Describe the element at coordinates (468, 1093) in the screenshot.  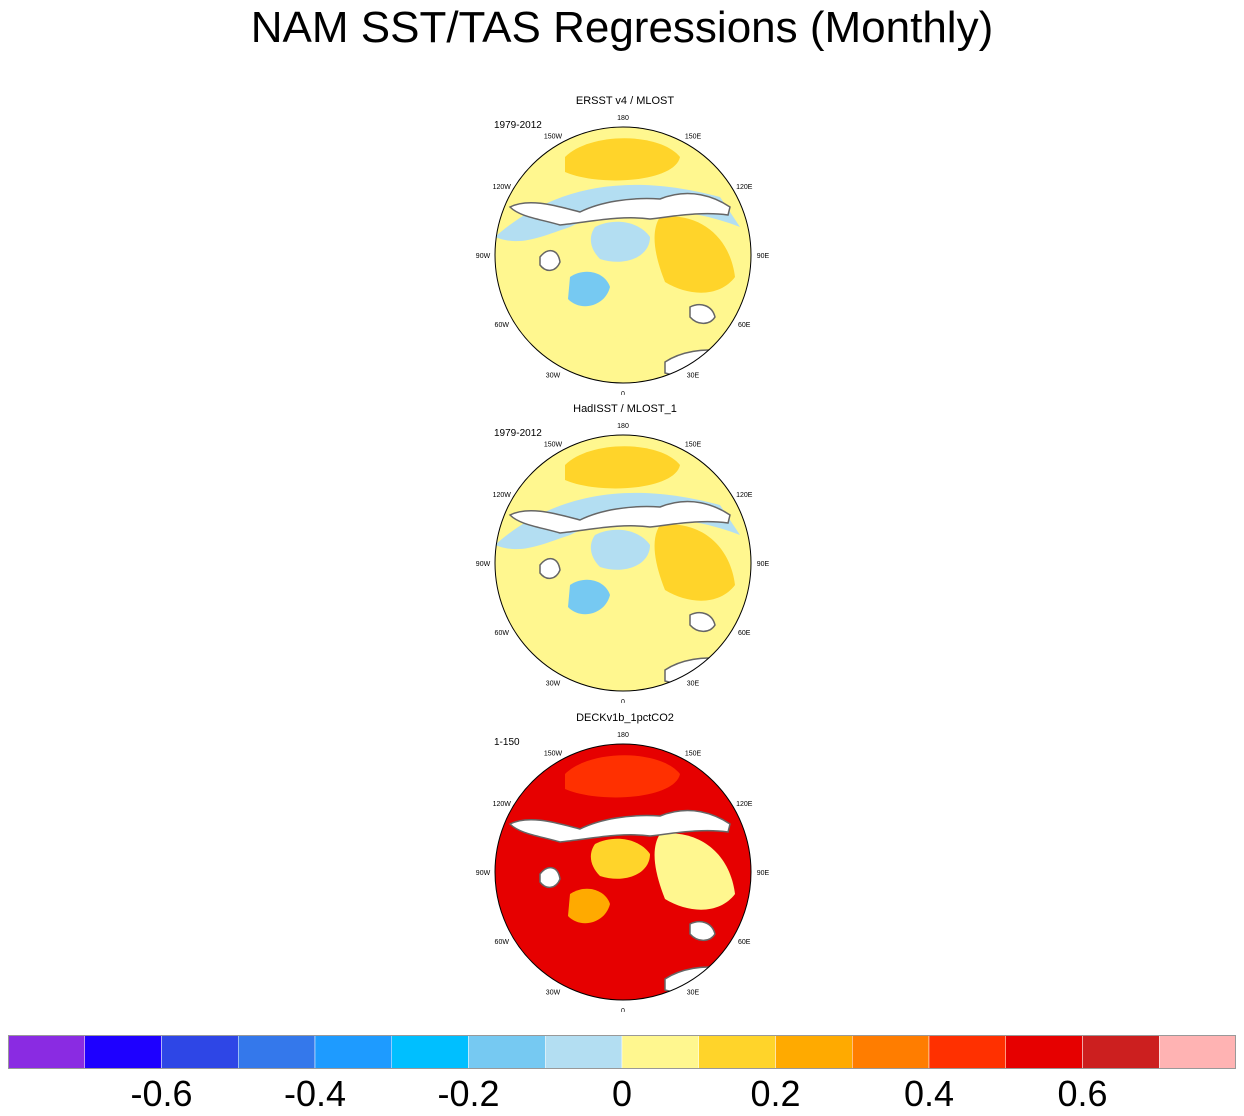
I see `colorbar-tick-label: -0.2` at that location.